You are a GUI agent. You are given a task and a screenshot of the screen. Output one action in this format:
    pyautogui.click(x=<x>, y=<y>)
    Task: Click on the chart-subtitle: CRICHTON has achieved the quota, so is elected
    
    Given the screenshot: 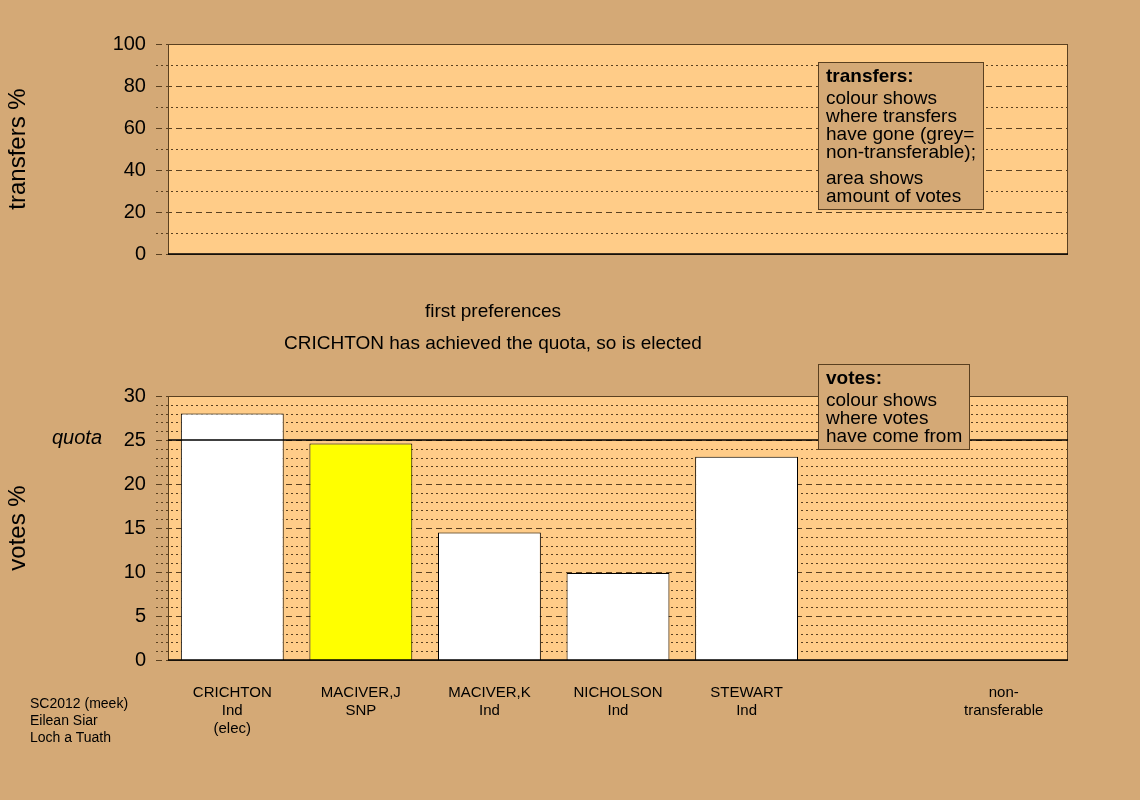 What is the action you would take?
    pyautogui.click(x=493, y=343)
    